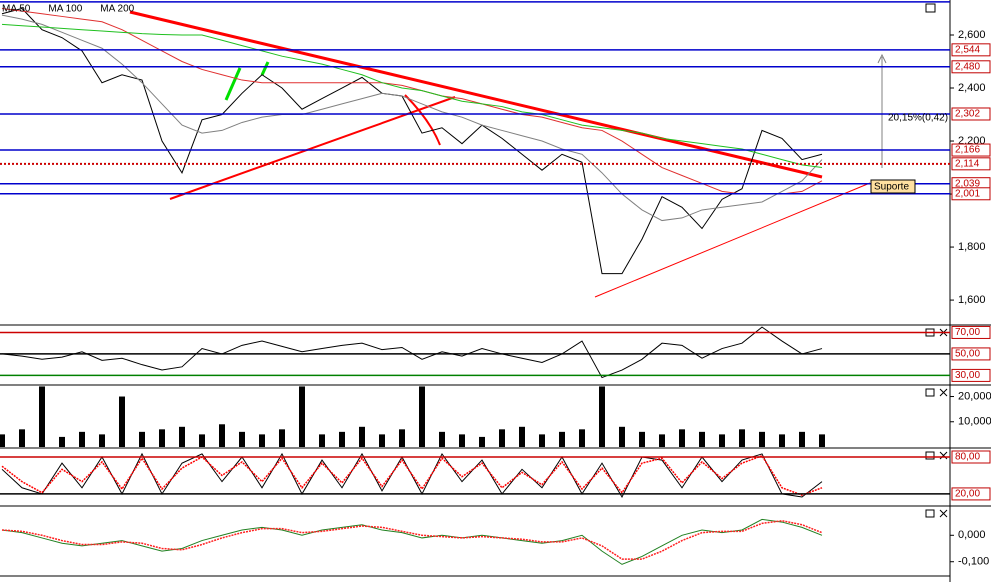 This screenshot has height=582, width=991. What do you see at coordinates (967, 354) in the screenshot?
I see `level-label: 50,00` at bounding box center [967, 354].